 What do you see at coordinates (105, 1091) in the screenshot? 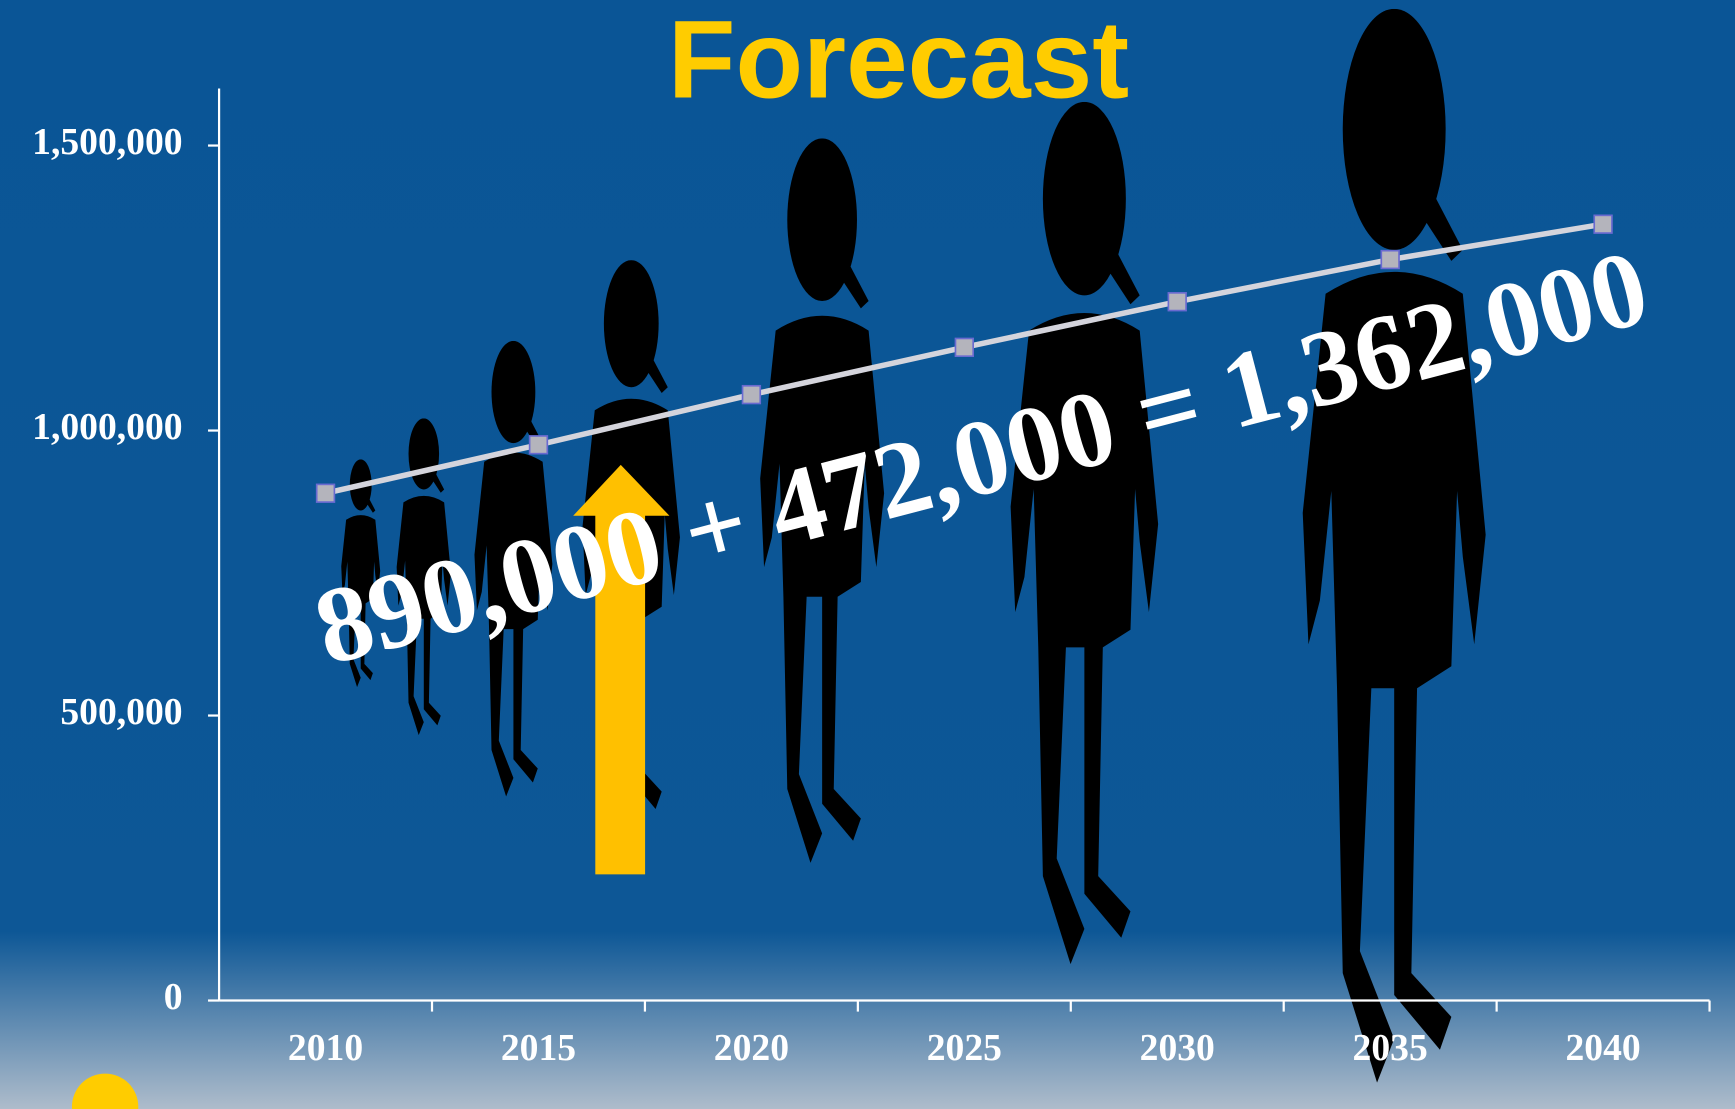
I see `logo` at bounding box center [105, 1091].